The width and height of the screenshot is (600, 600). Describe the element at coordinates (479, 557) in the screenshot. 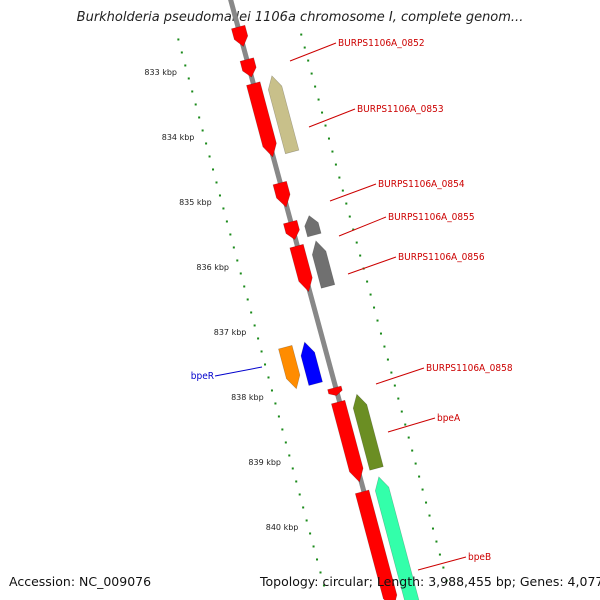

I see `gene-label-bpeb: bpeB` at that location.